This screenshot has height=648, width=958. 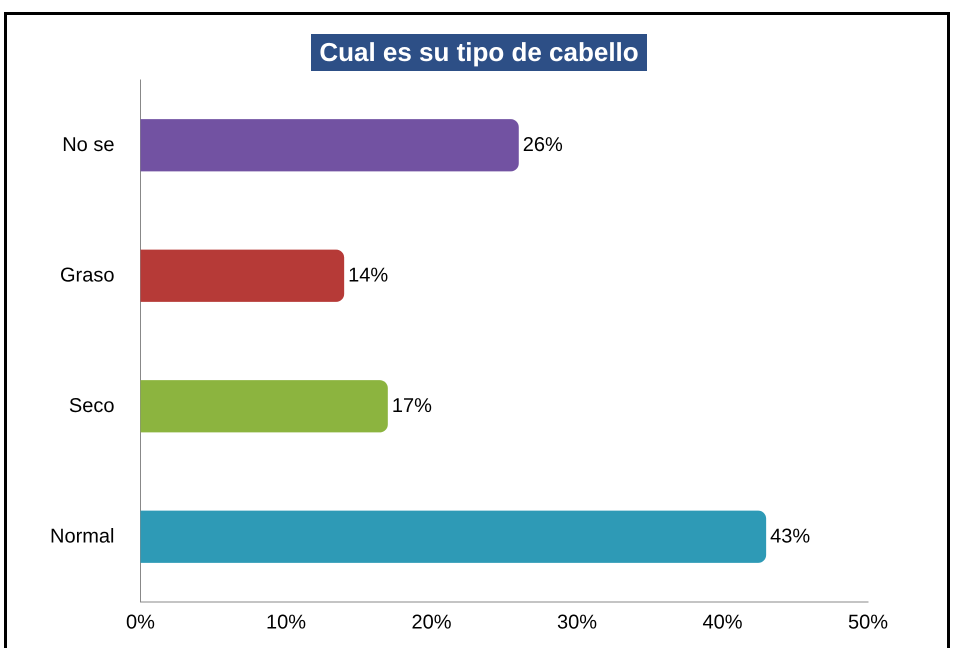 What do you see at coordinates (479, 52) in the screenshot?
I see `chart-title: Cual es su tipo de cabello` at bounding box center [479, 52].